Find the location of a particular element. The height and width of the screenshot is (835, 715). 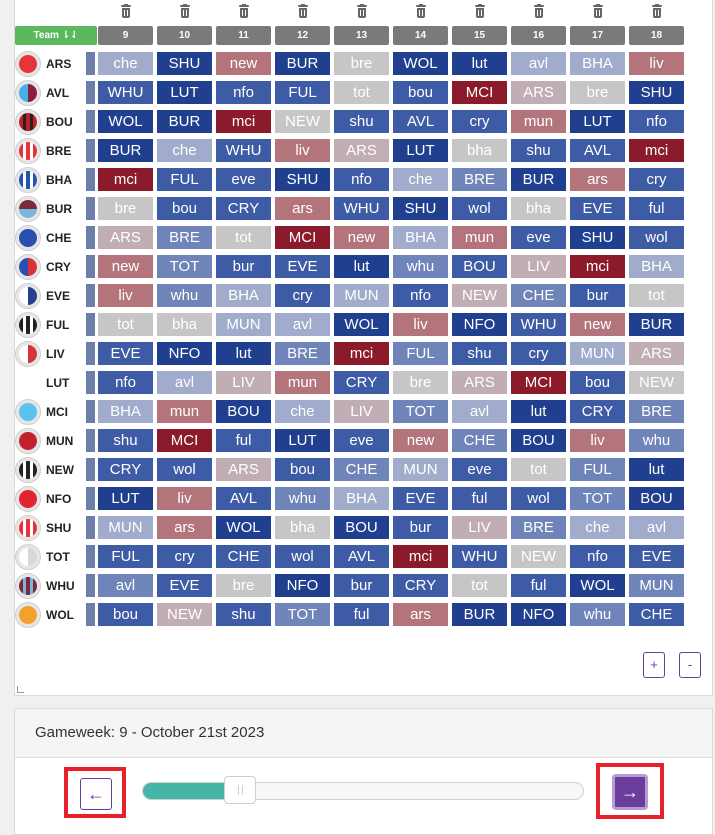

gameweek-header: 13 is located at coordinates (361, 35).